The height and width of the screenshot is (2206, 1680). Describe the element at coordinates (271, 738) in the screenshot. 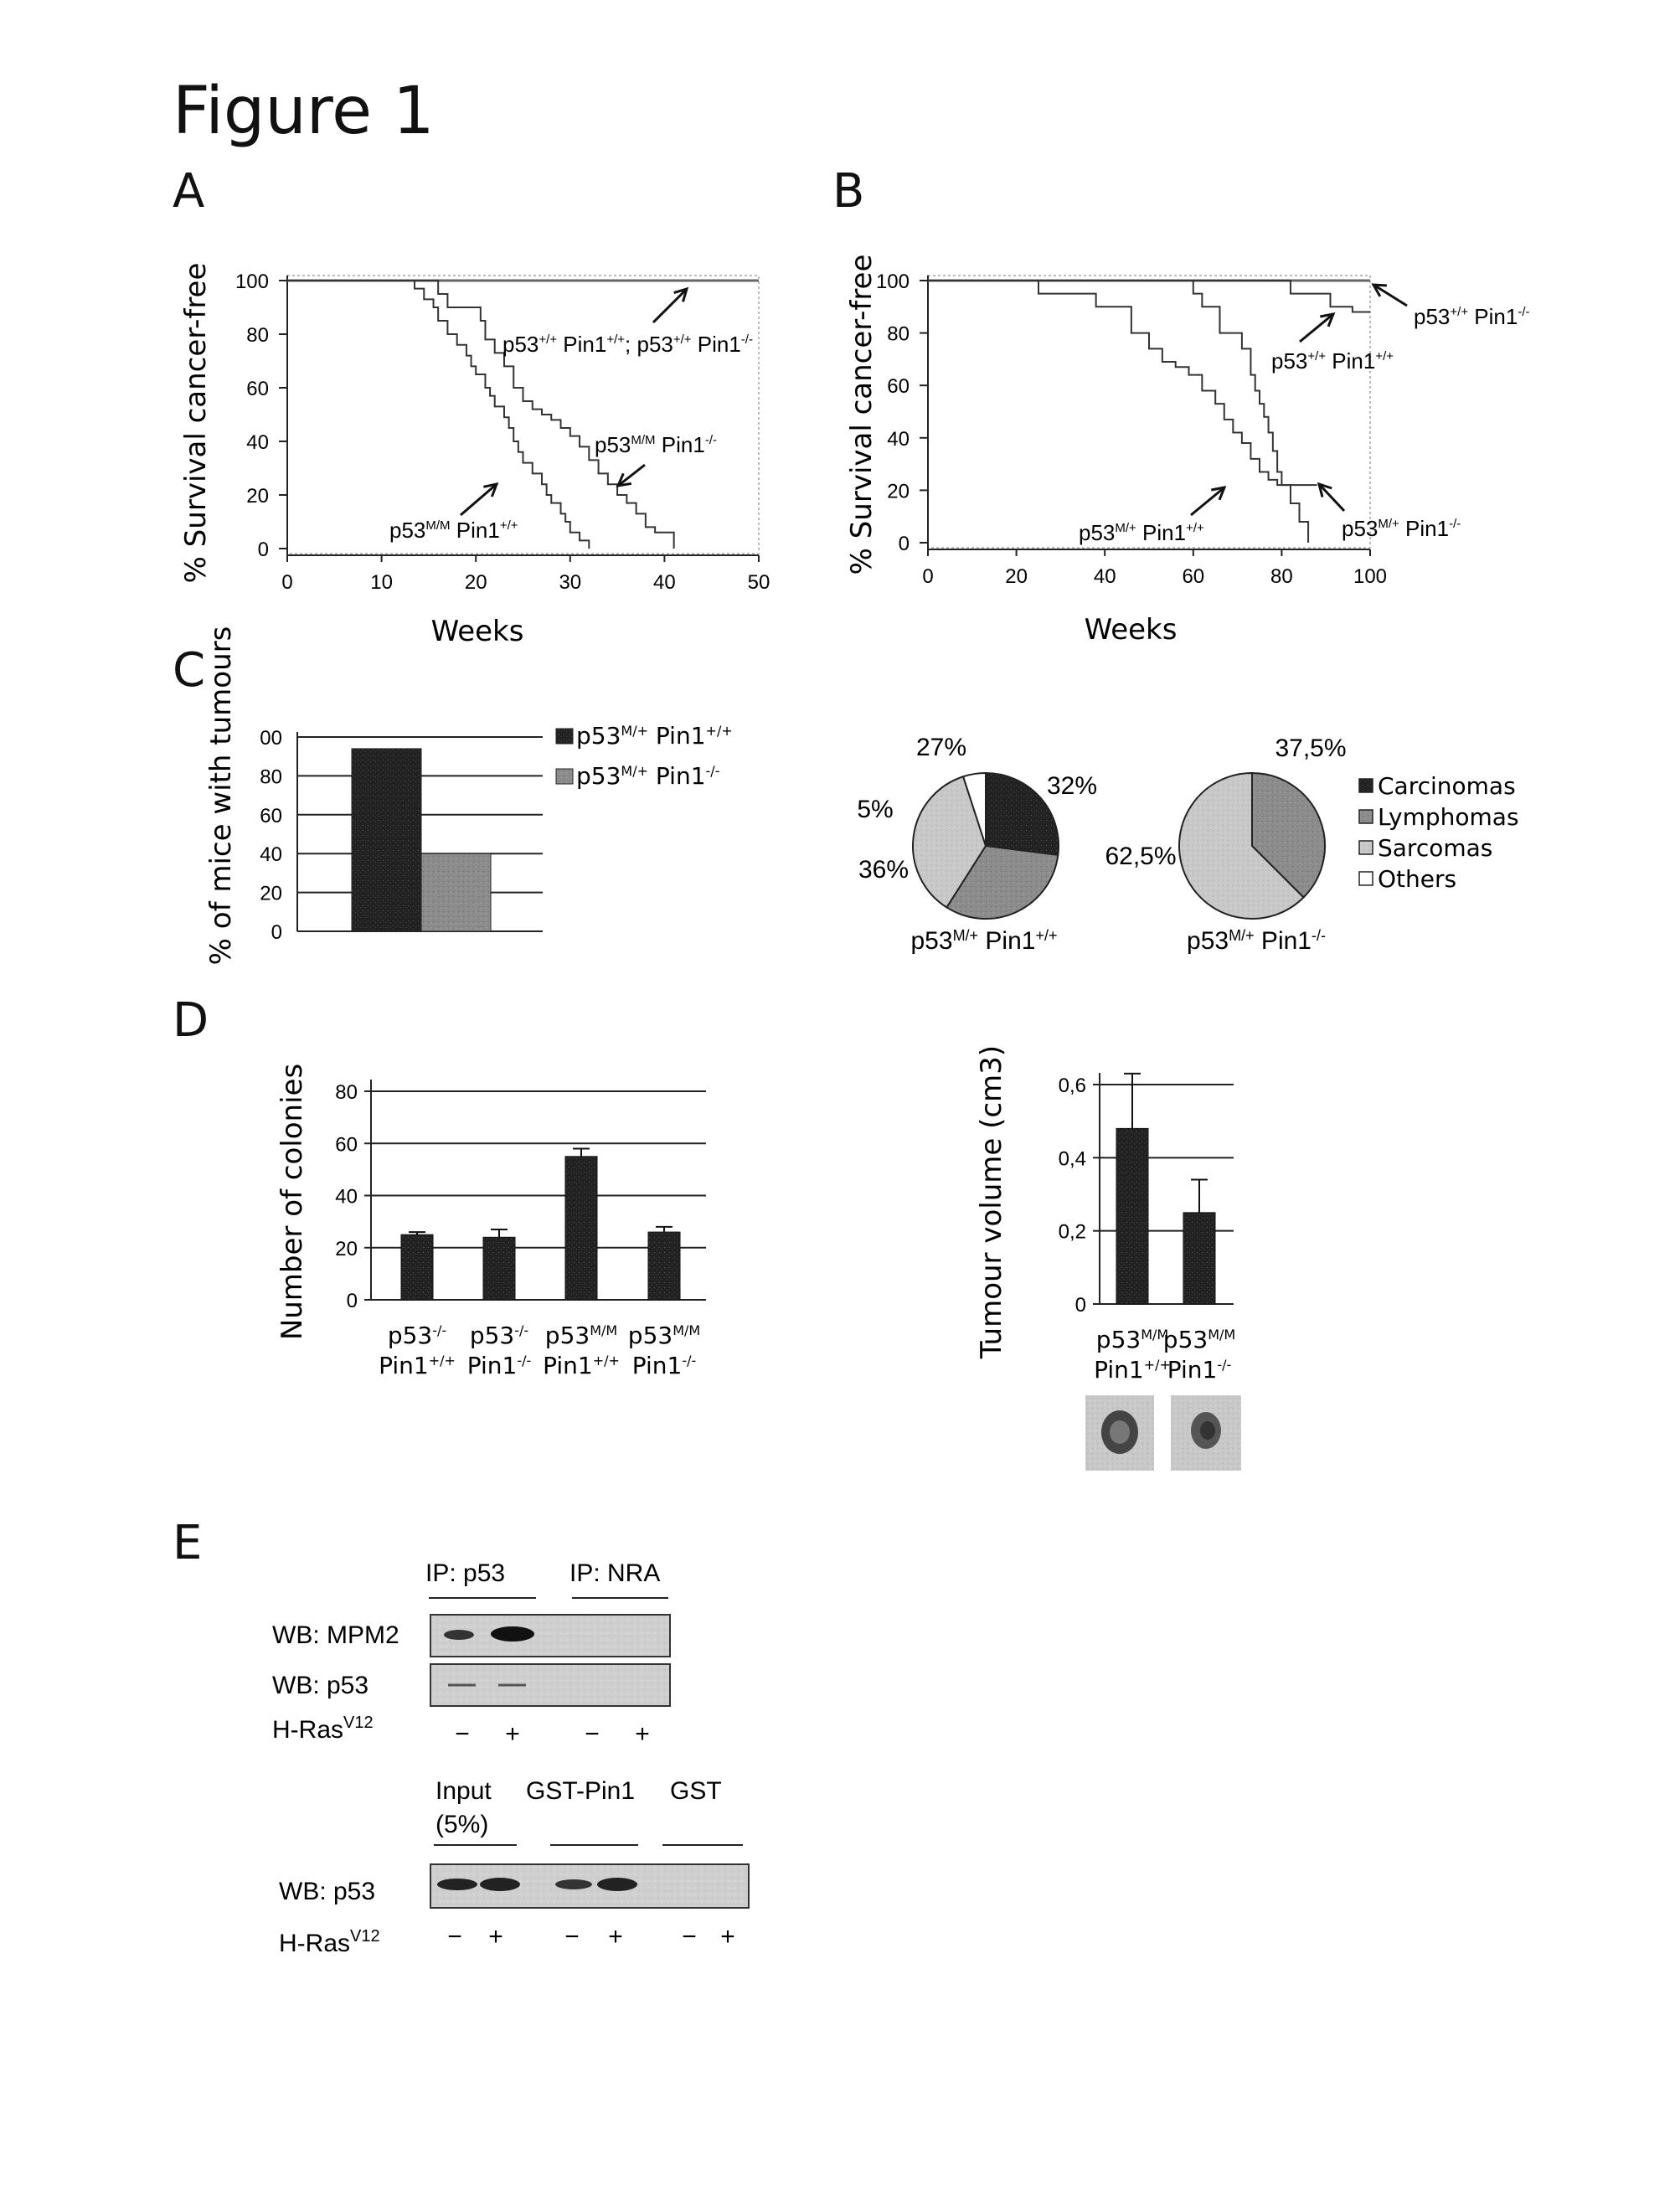

I see `chart-c-ytick-label-5: 00` at that location.